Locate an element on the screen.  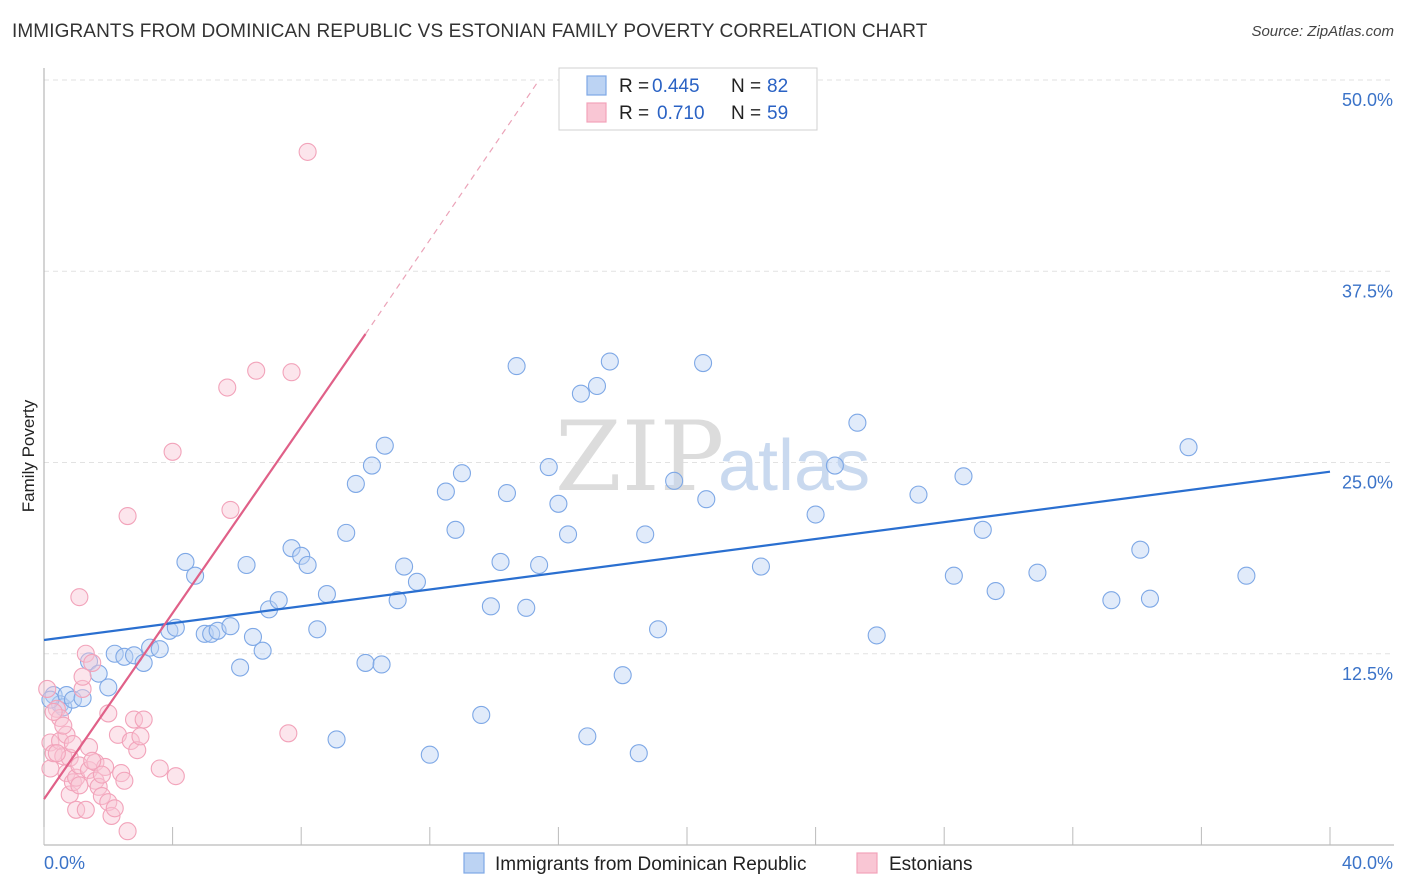
bottom-legend-label-pink: Estonians is located at coordinates (930, 864).